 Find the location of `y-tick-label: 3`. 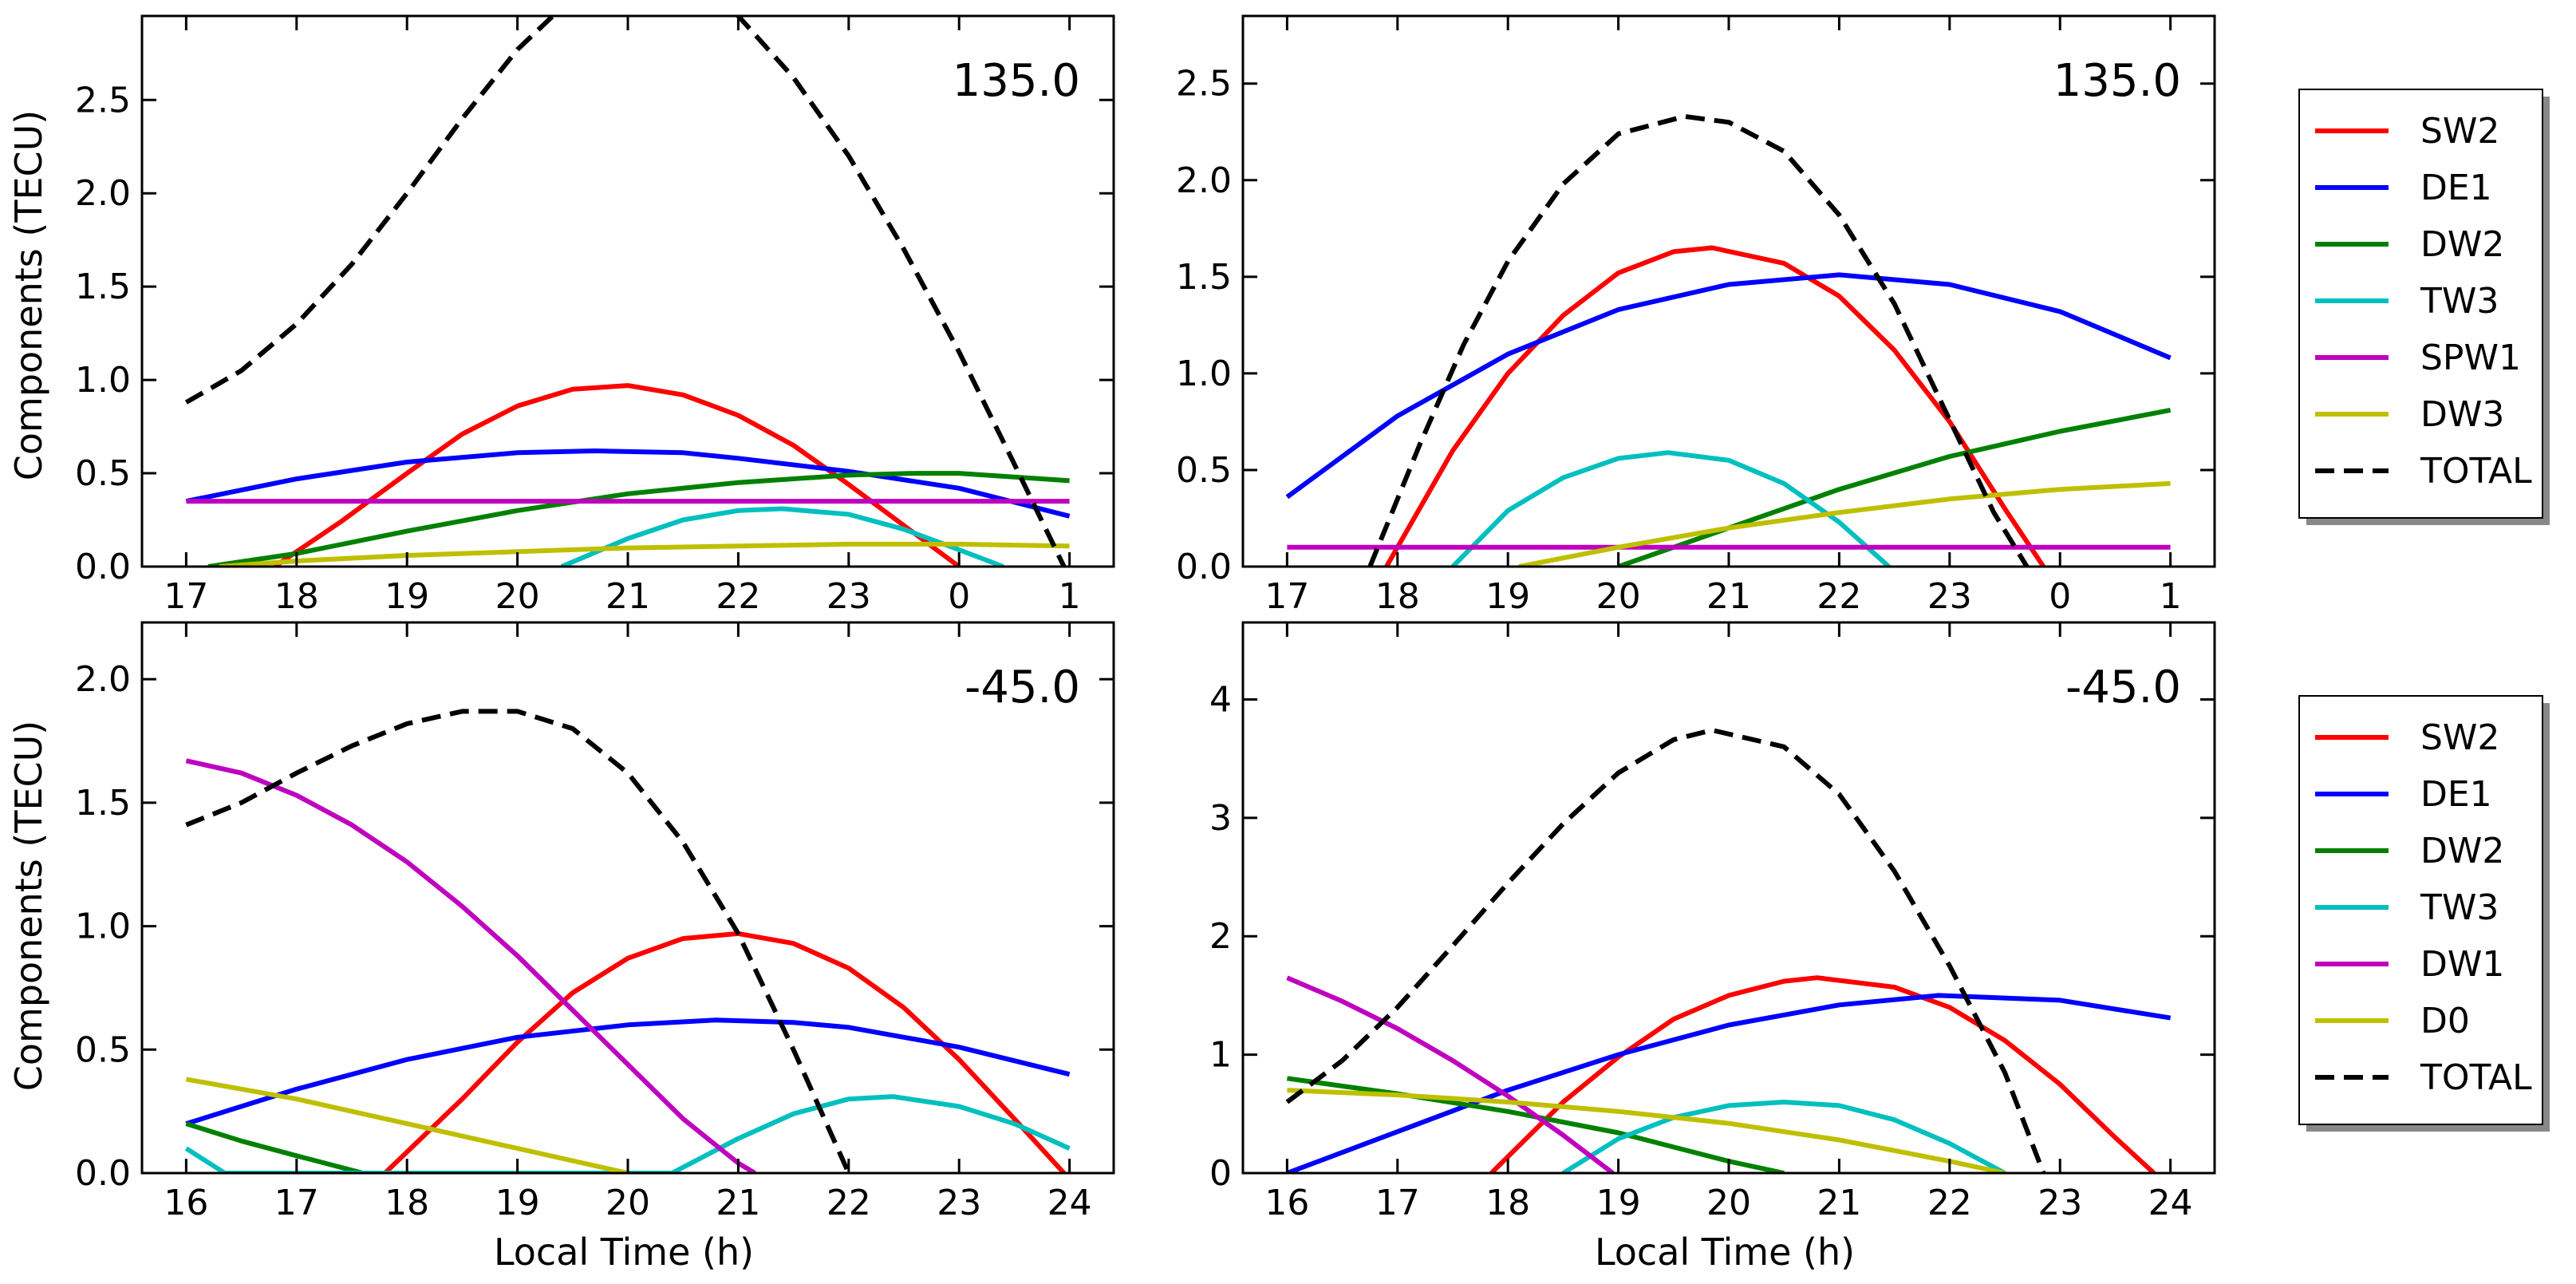

y-tick-label: 3 is located at coordinates (1221, 818).